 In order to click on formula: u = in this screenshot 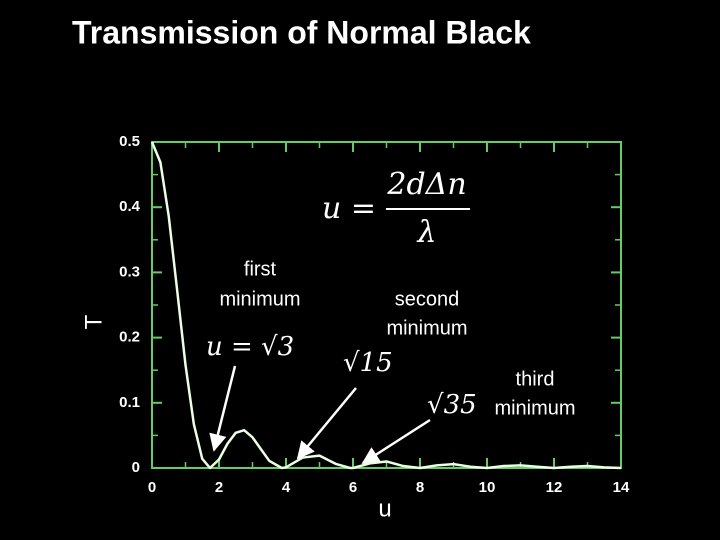, I will do `click(349, 208)`.